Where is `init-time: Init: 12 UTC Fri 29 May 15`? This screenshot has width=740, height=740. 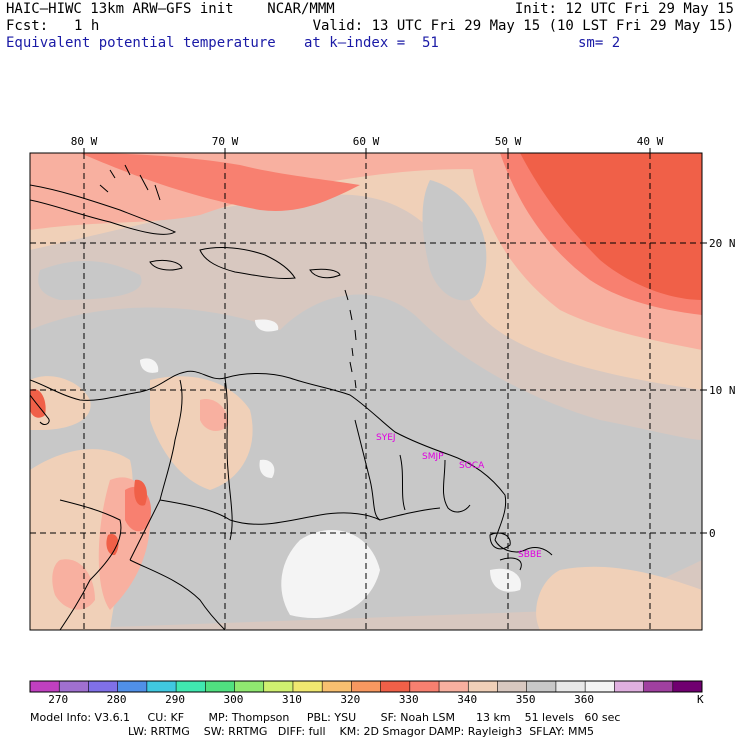
init-time: Init: 12 UTC Fri 29 May 15 is located at coordinates (624, 9).